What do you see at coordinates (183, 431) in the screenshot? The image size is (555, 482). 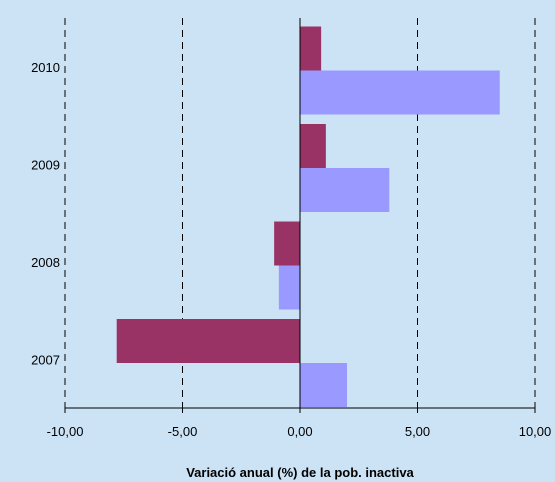 I see `x-tick-label: -5,00` at bounding box center [183, 431].